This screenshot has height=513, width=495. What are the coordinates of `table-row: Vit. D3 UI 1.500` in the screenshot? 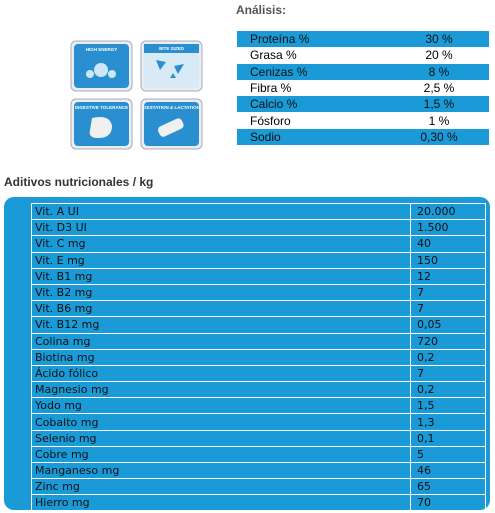 It's located at (258, 228).